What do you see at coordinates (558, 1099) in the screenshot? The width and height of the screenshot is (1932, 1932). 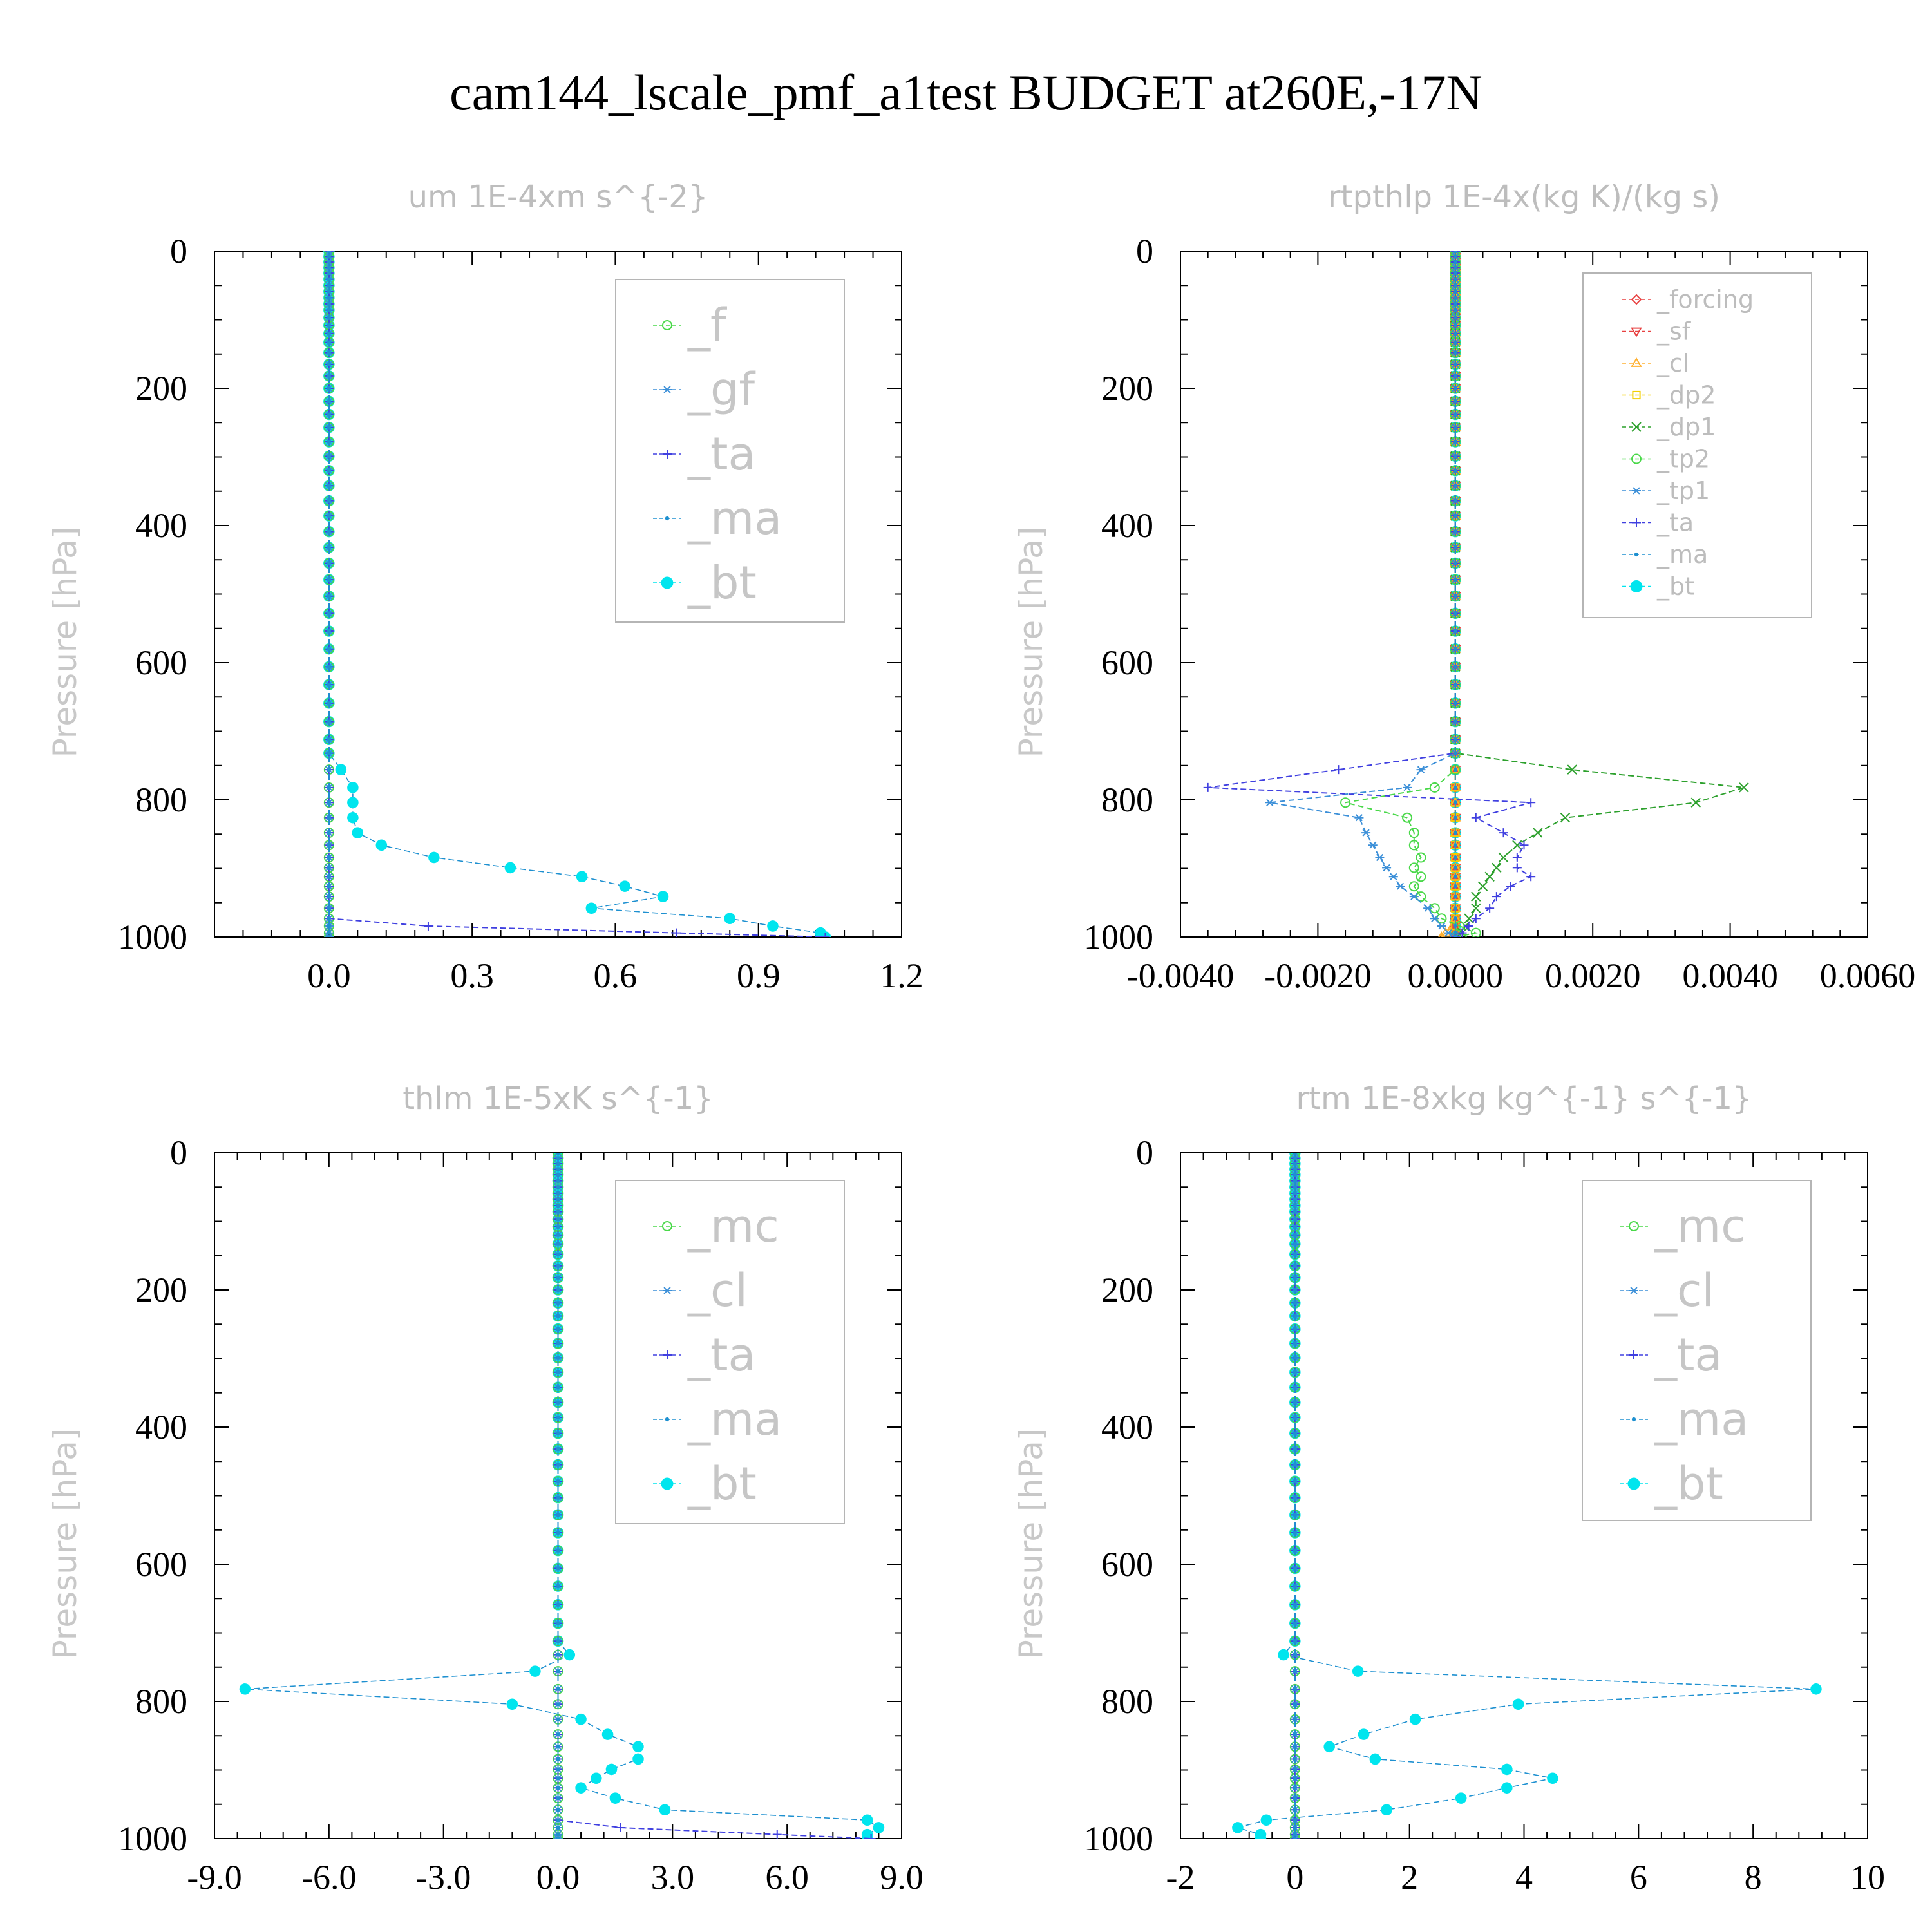 I see `panel-title: thlm 1E-5xK s^{-1}` at bounding box center [558, 1099].